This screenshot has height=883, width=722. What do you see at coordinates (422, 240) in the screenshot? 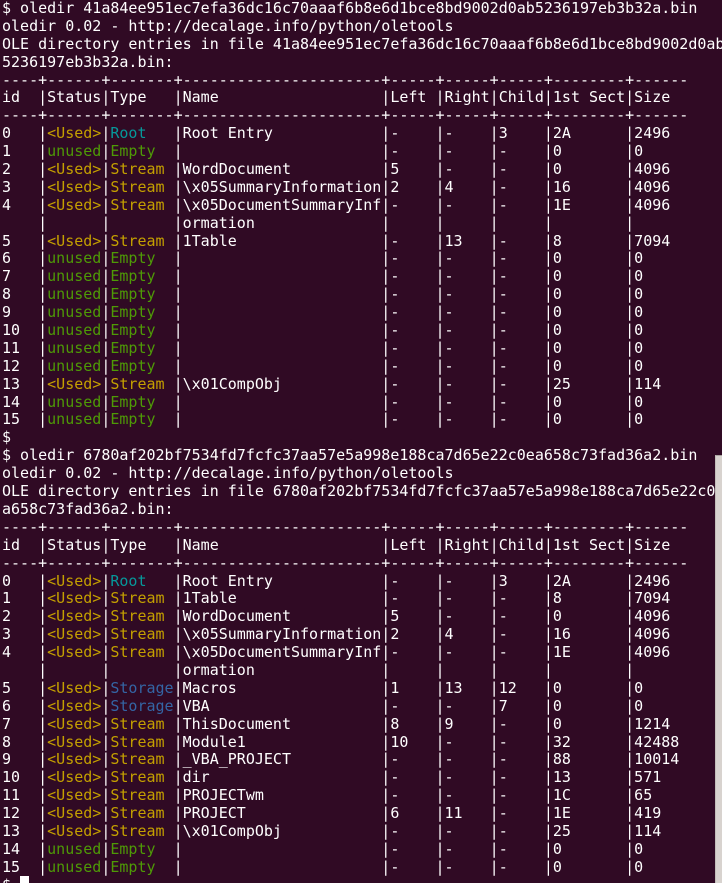
I see `terminal-text-segment: |1Table |- |13 |- |8 |7094` at bounding box center [422, 240].